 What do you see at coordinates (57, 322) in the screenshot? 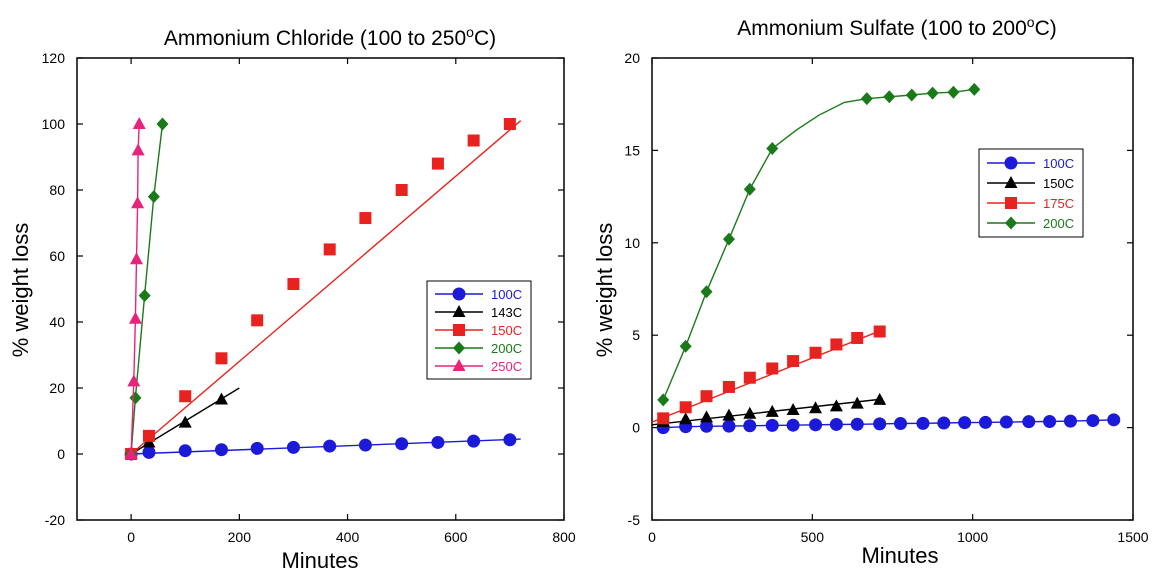
I see `y-tick-label: 40` at bounding box center [57, 322].